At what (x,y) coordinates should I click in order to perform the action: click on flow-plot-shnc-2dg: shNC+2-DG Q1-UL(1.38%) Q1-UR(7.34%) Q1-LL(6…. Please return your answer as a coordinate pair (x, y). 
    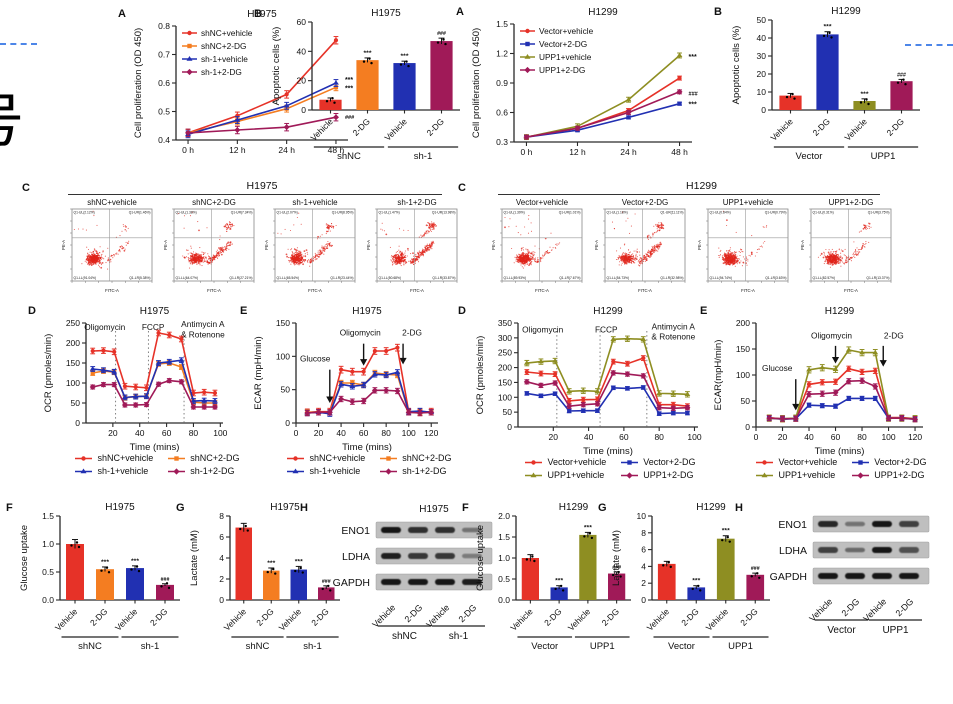
    Looking at the image, I should click on (208, 245).